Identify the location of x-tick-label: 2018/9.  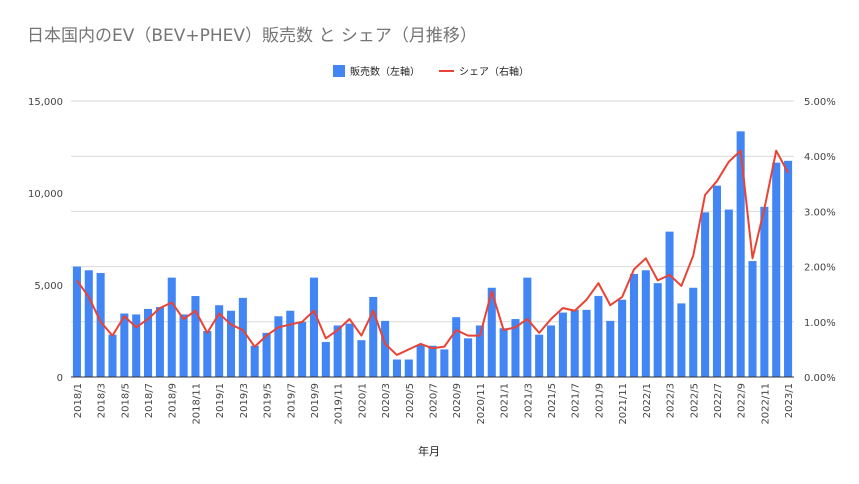
(173, 400).